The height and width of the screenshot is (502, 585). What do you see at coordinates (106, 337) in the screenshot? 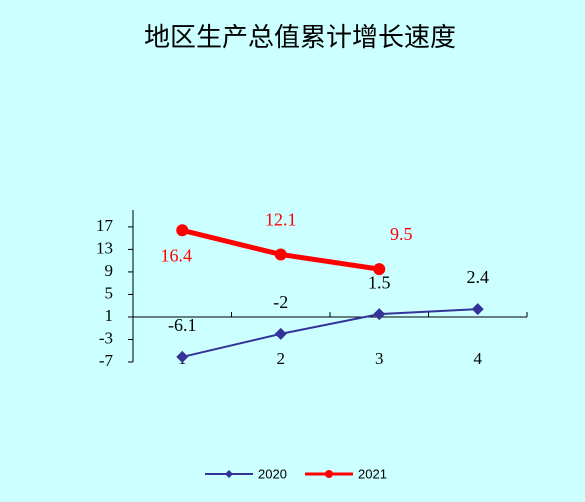
I see `y-tick-label: -3` at bounding box center [106, 337].